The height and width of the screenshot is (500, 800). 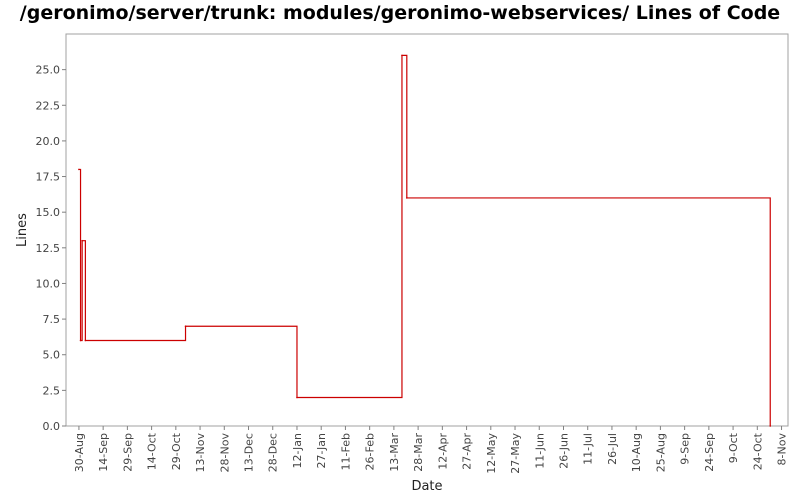 What do you see at coordinates (48, 141) in the screenshot?
I see `y-tick-label: 20.0` at bounding box center [48, 141].